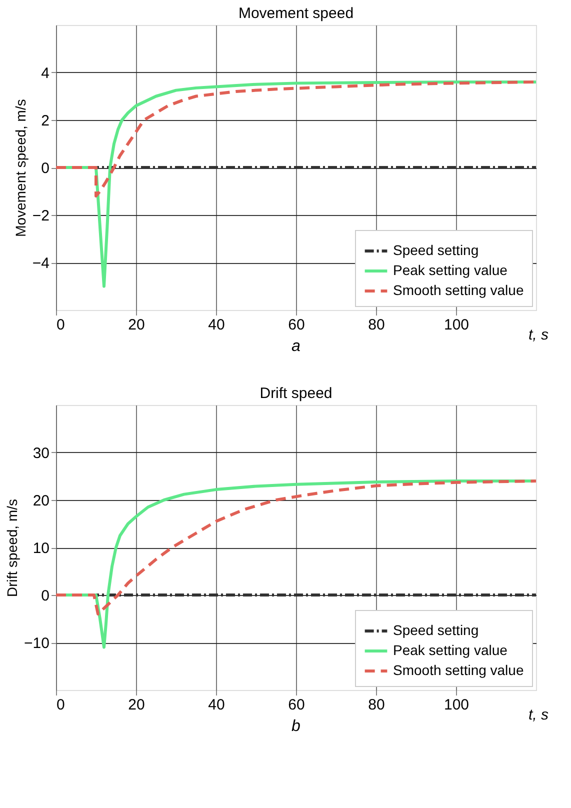 This screenshot has height=808, width=571. What do you see at coordinates (296, 393) in the screenshot?
I see `chart-title: Drift speed` at bounding box center [296, 393].